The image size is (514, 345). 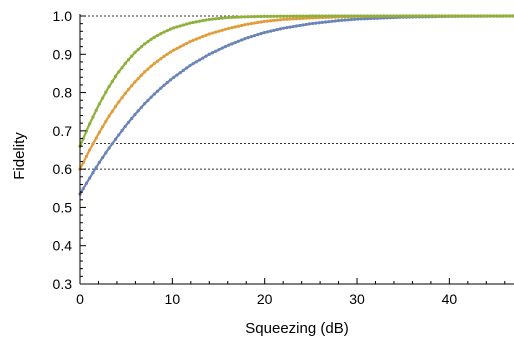 I want to click on y-tick-label: 0.4, so click(x=63, y=246).